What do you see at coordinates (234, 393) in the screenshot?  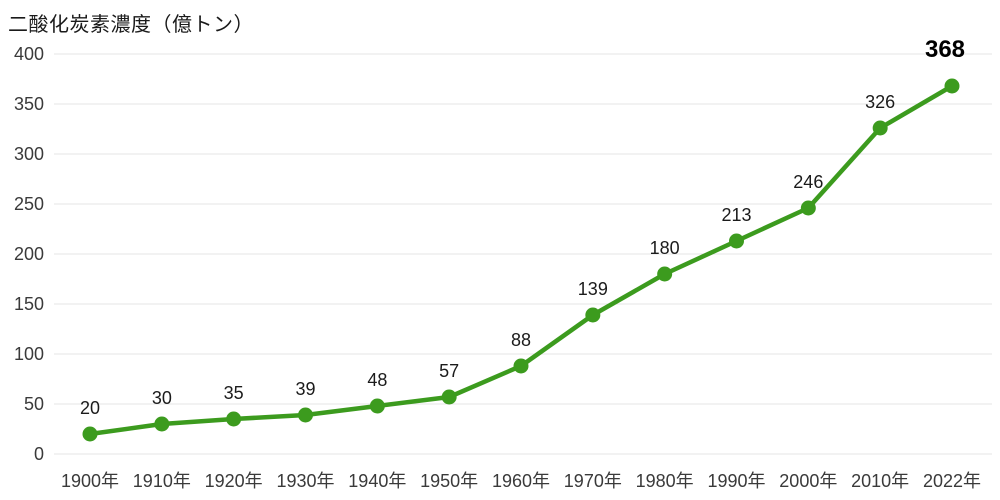 I see `data-label: 35` at bounding box center [234, 393].